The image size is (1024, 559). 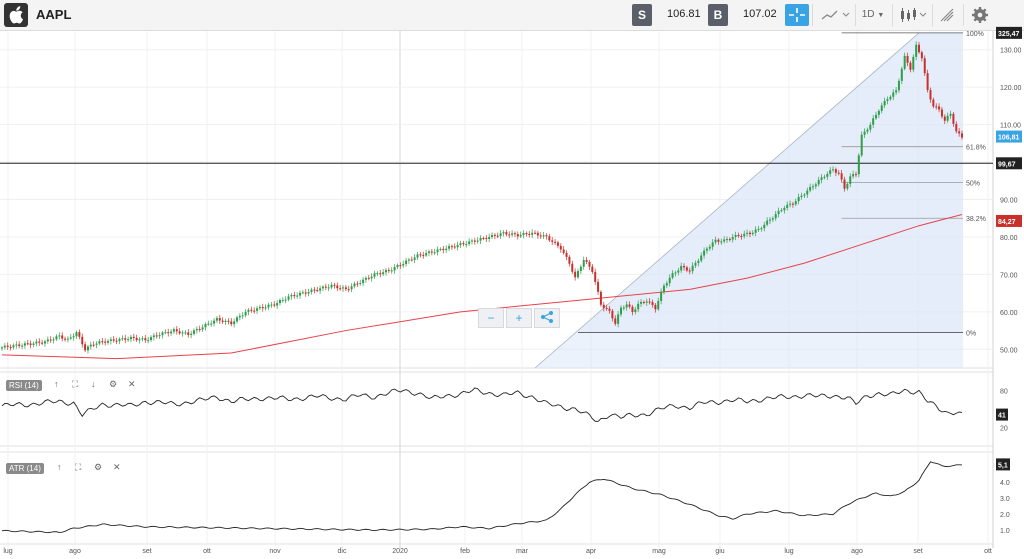 I want to click on buy-price: 107.02, so click(x=760, y=14).